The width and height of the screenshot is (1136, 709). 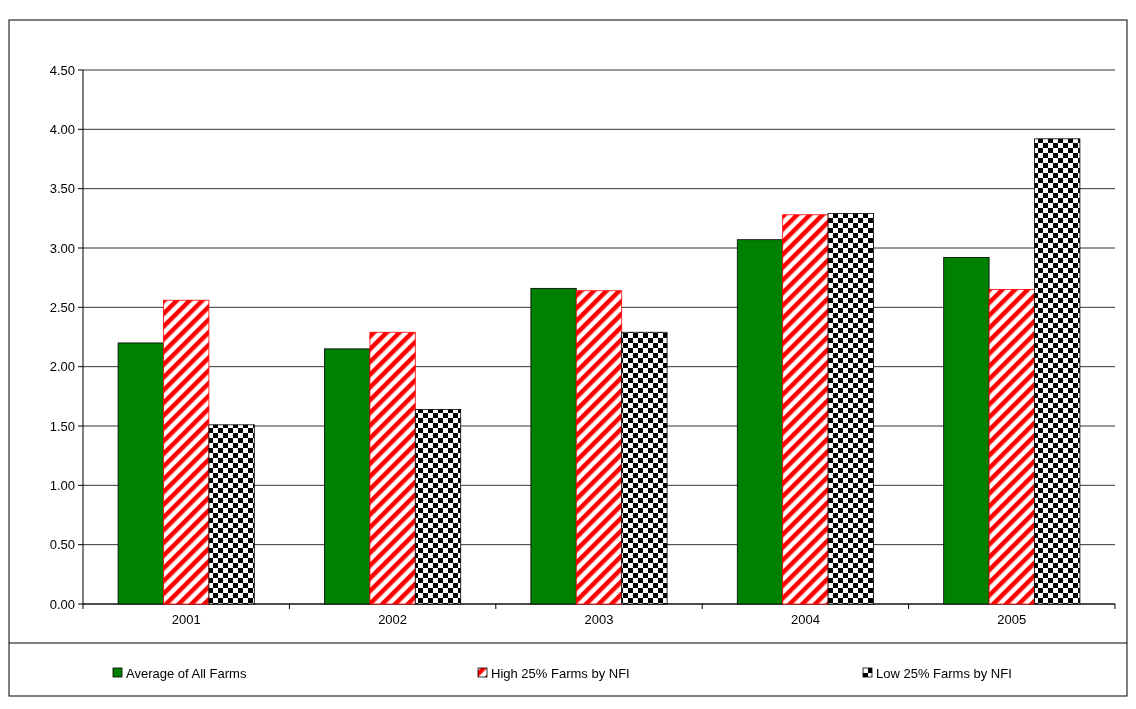 What do you see at coordinates (62, 426) in the screenshot?
I see `y-tick-label: 1.50` at bounding box center [62, 426].